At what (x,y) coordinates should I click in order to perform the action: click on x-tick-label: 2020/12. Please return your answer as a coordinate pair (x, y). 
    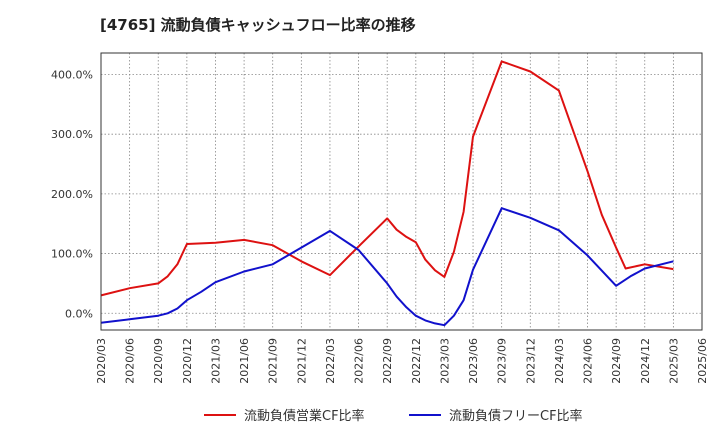
    Looking at the image, I should click on (187, 361).